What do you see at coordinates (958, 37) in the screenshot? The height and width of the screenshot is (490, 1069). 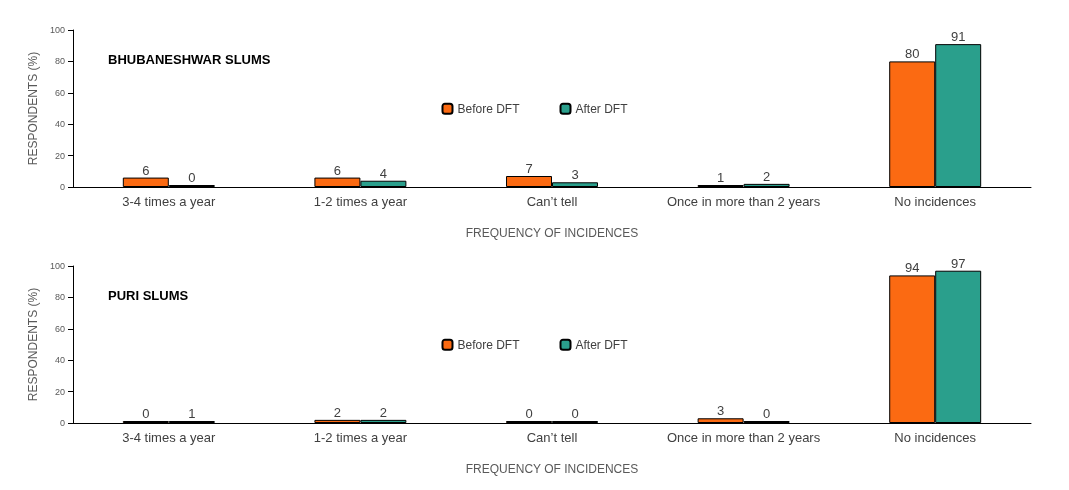 I see `data-label: 91` at bounding box center [958, 37].